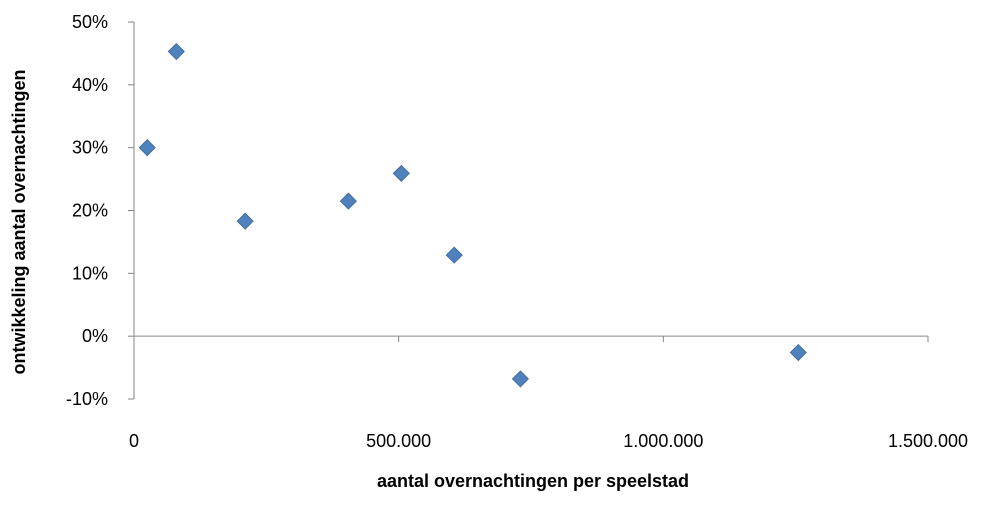 Image resolution: width=984 pixels, height=507 pixels. Describe the element at coordinates (95, 336) in the screenshot. I see `y-tick-label: 0%` at that location.